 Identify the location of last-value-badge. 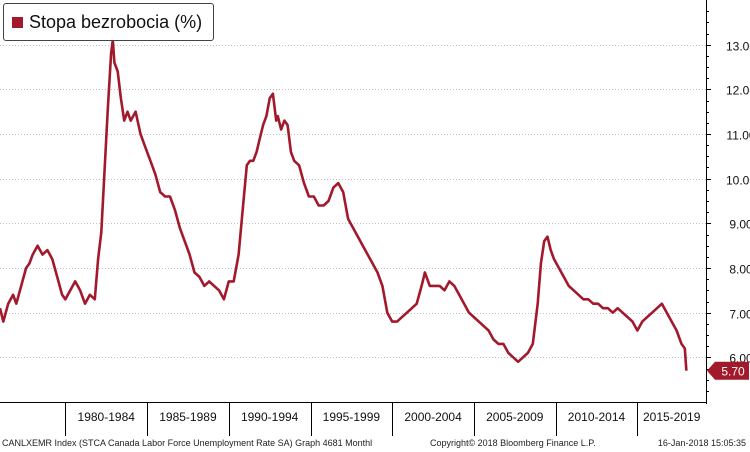
(728, 370).